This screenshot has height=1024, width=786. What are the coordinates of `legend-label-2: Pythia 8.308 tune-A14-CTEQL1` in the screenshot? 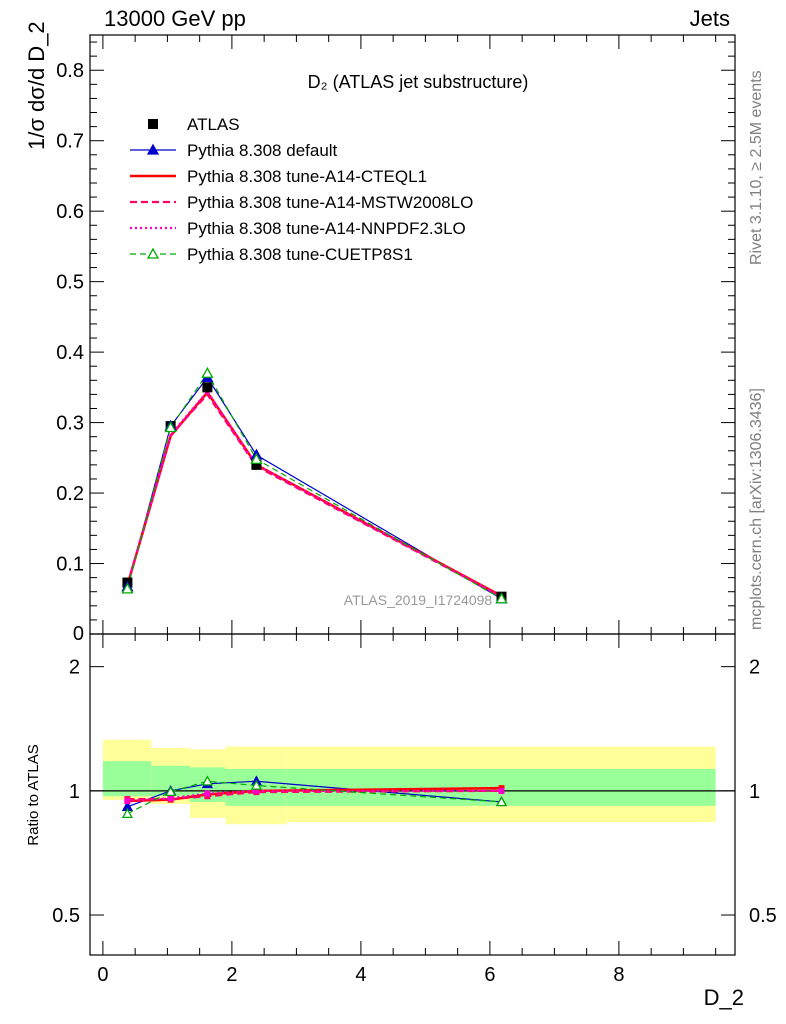 It's located at (307, 176).